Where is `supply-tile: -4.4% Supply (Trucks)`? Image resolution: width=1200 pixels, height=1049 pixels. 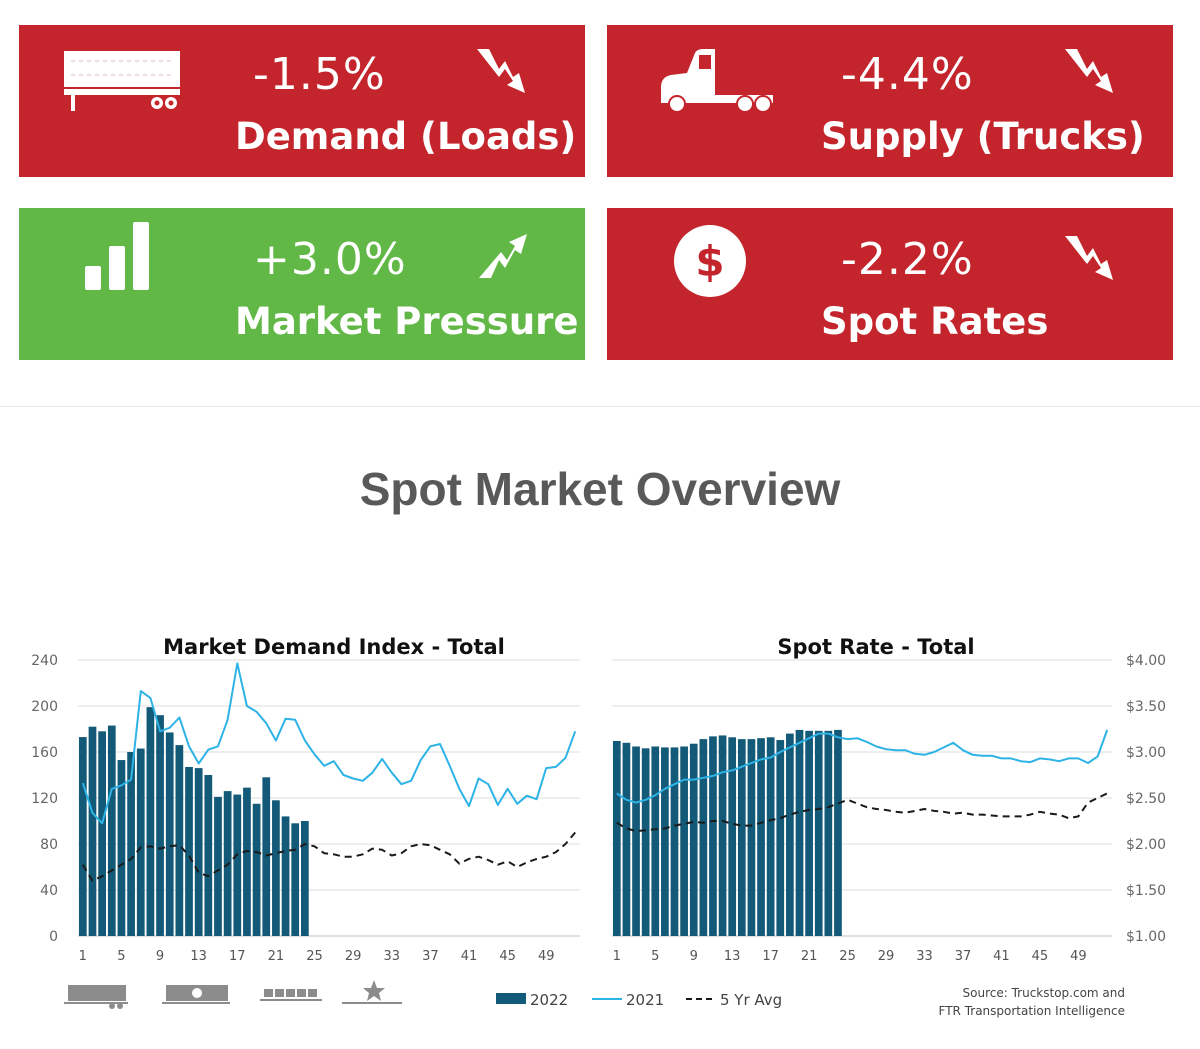 supply-tile: -4.4% Supply (Trucks) is located at coordinates (890, 101).